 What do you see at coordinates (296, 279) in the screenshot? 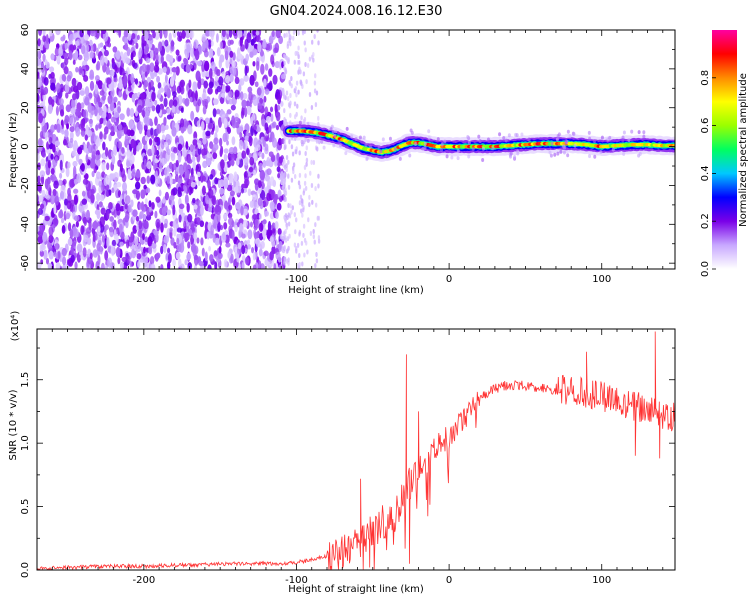
I see `spectrogram-x-tick-label: -100` at bounding box center [296, 279].